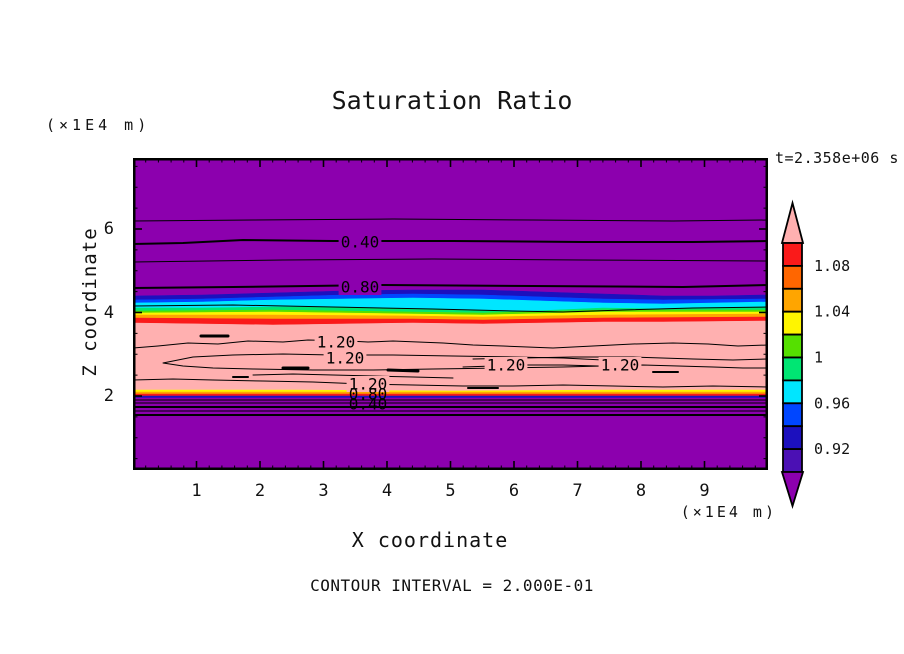  Describe the element at coordinates (430, 540) in the screenshot. I see `x-axis-title: X coordinate` at that location.